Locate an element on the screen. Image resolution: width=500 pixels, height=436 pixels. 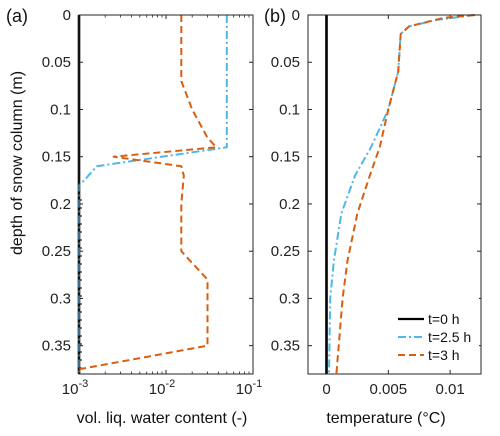
legend: t=0 h t=2.5 h t=3 h is located at coordinates (435, 324).